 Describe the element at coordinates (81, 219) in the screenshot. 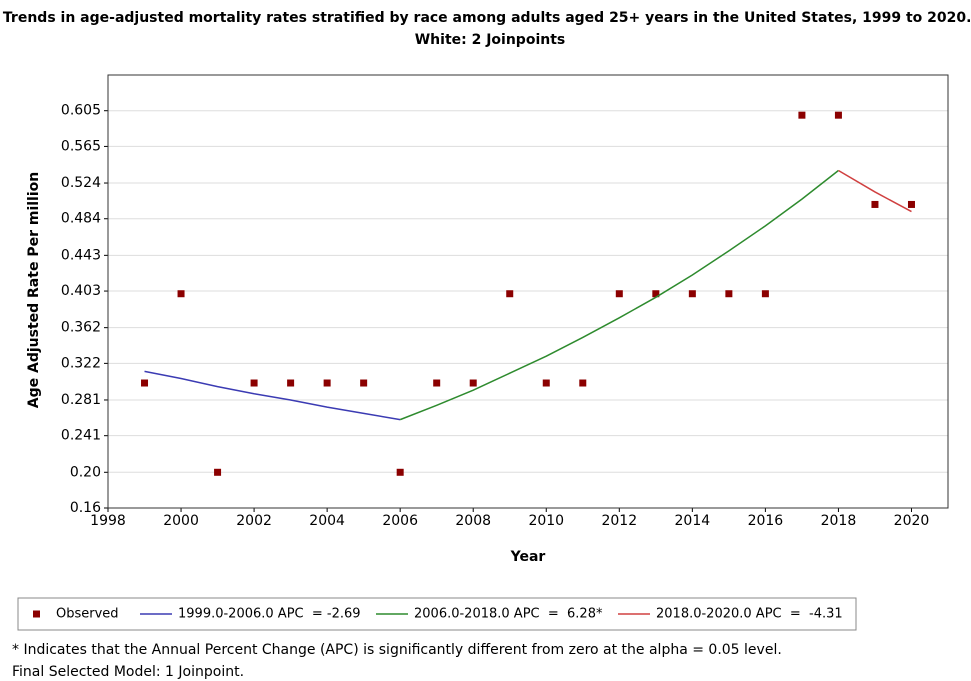

I see `y-tick-label: 0.484` at that location.